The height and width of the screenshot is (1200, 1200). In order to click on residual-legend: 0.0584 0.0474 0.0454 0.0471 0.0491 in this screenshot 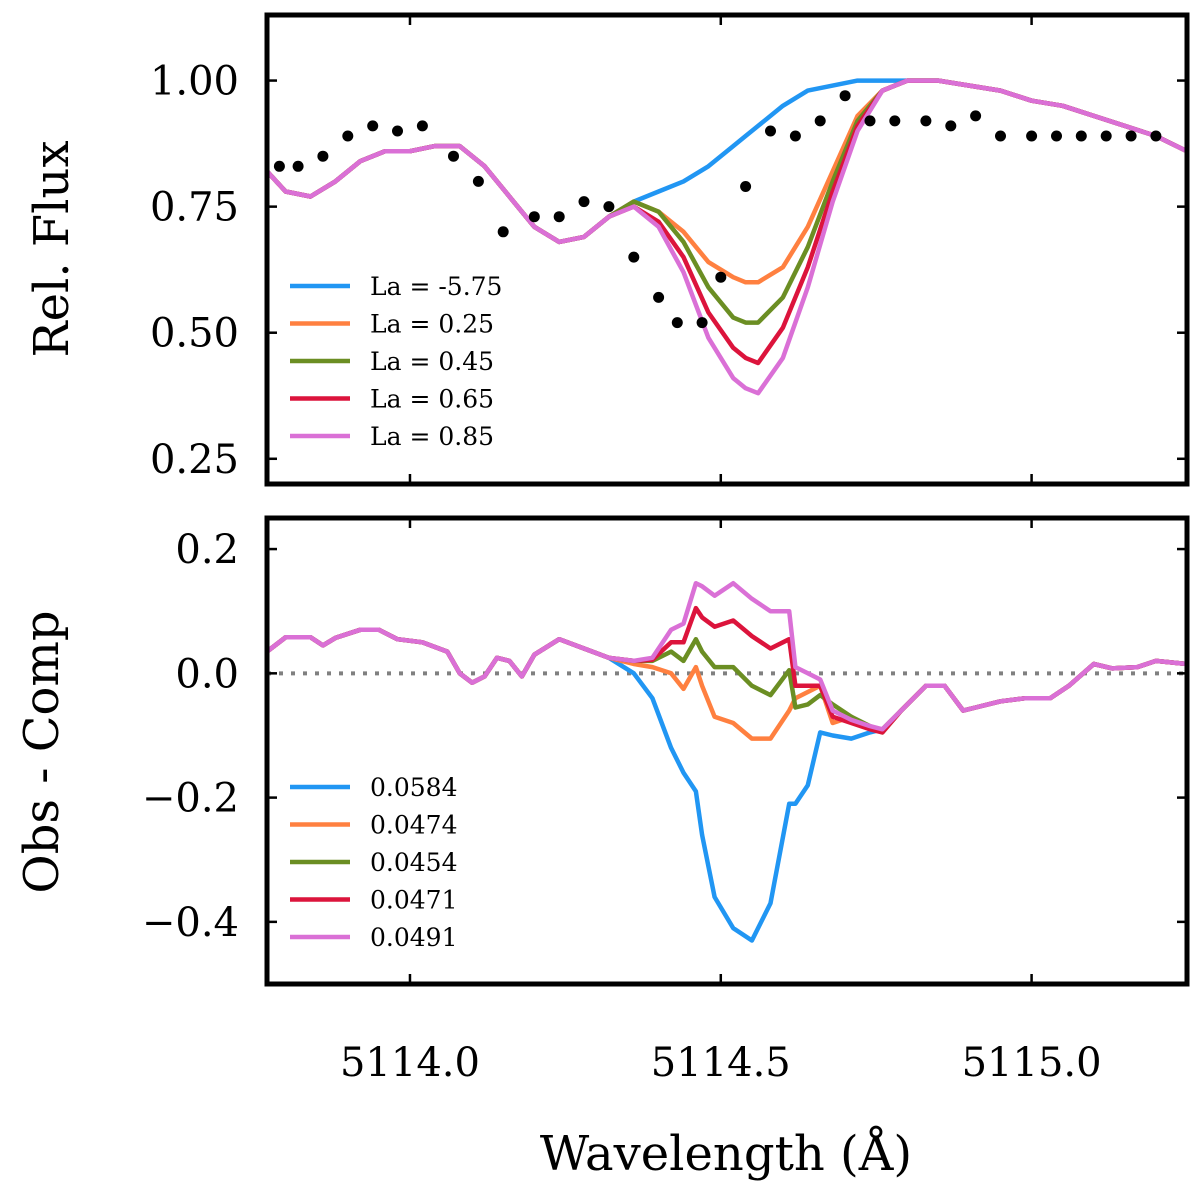, I will do `click(373, 862)`.